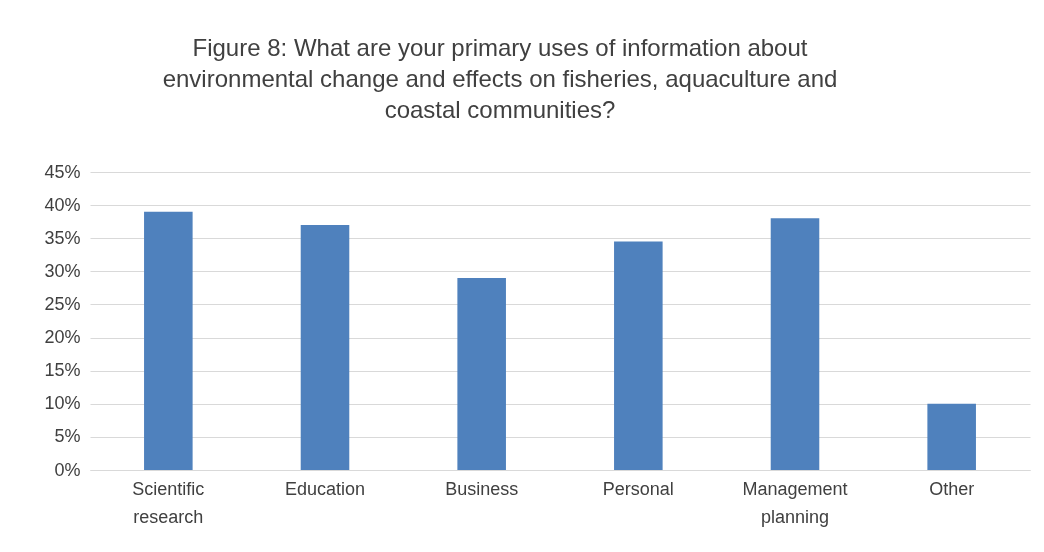 Image resolution: width=1044 pixels, height=552 pixels. What do you see at coordinates (62, 370) in the screenshot?
I see `y-tick-label: 15%` at bounding box center [62, 370].